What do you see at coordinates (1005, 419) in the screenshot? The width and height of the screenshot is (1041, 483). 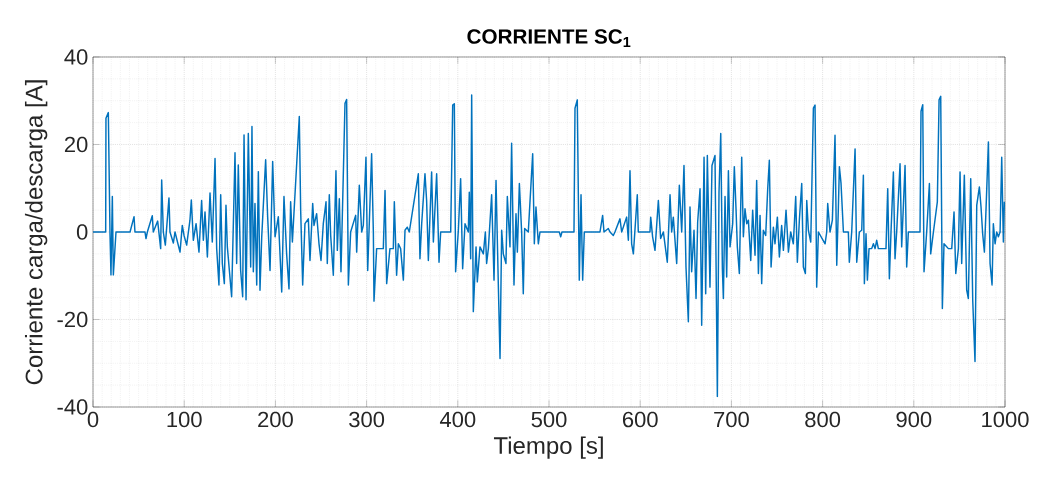 I see `x-tick-label: 1000` at bounding box center [1005, 419].